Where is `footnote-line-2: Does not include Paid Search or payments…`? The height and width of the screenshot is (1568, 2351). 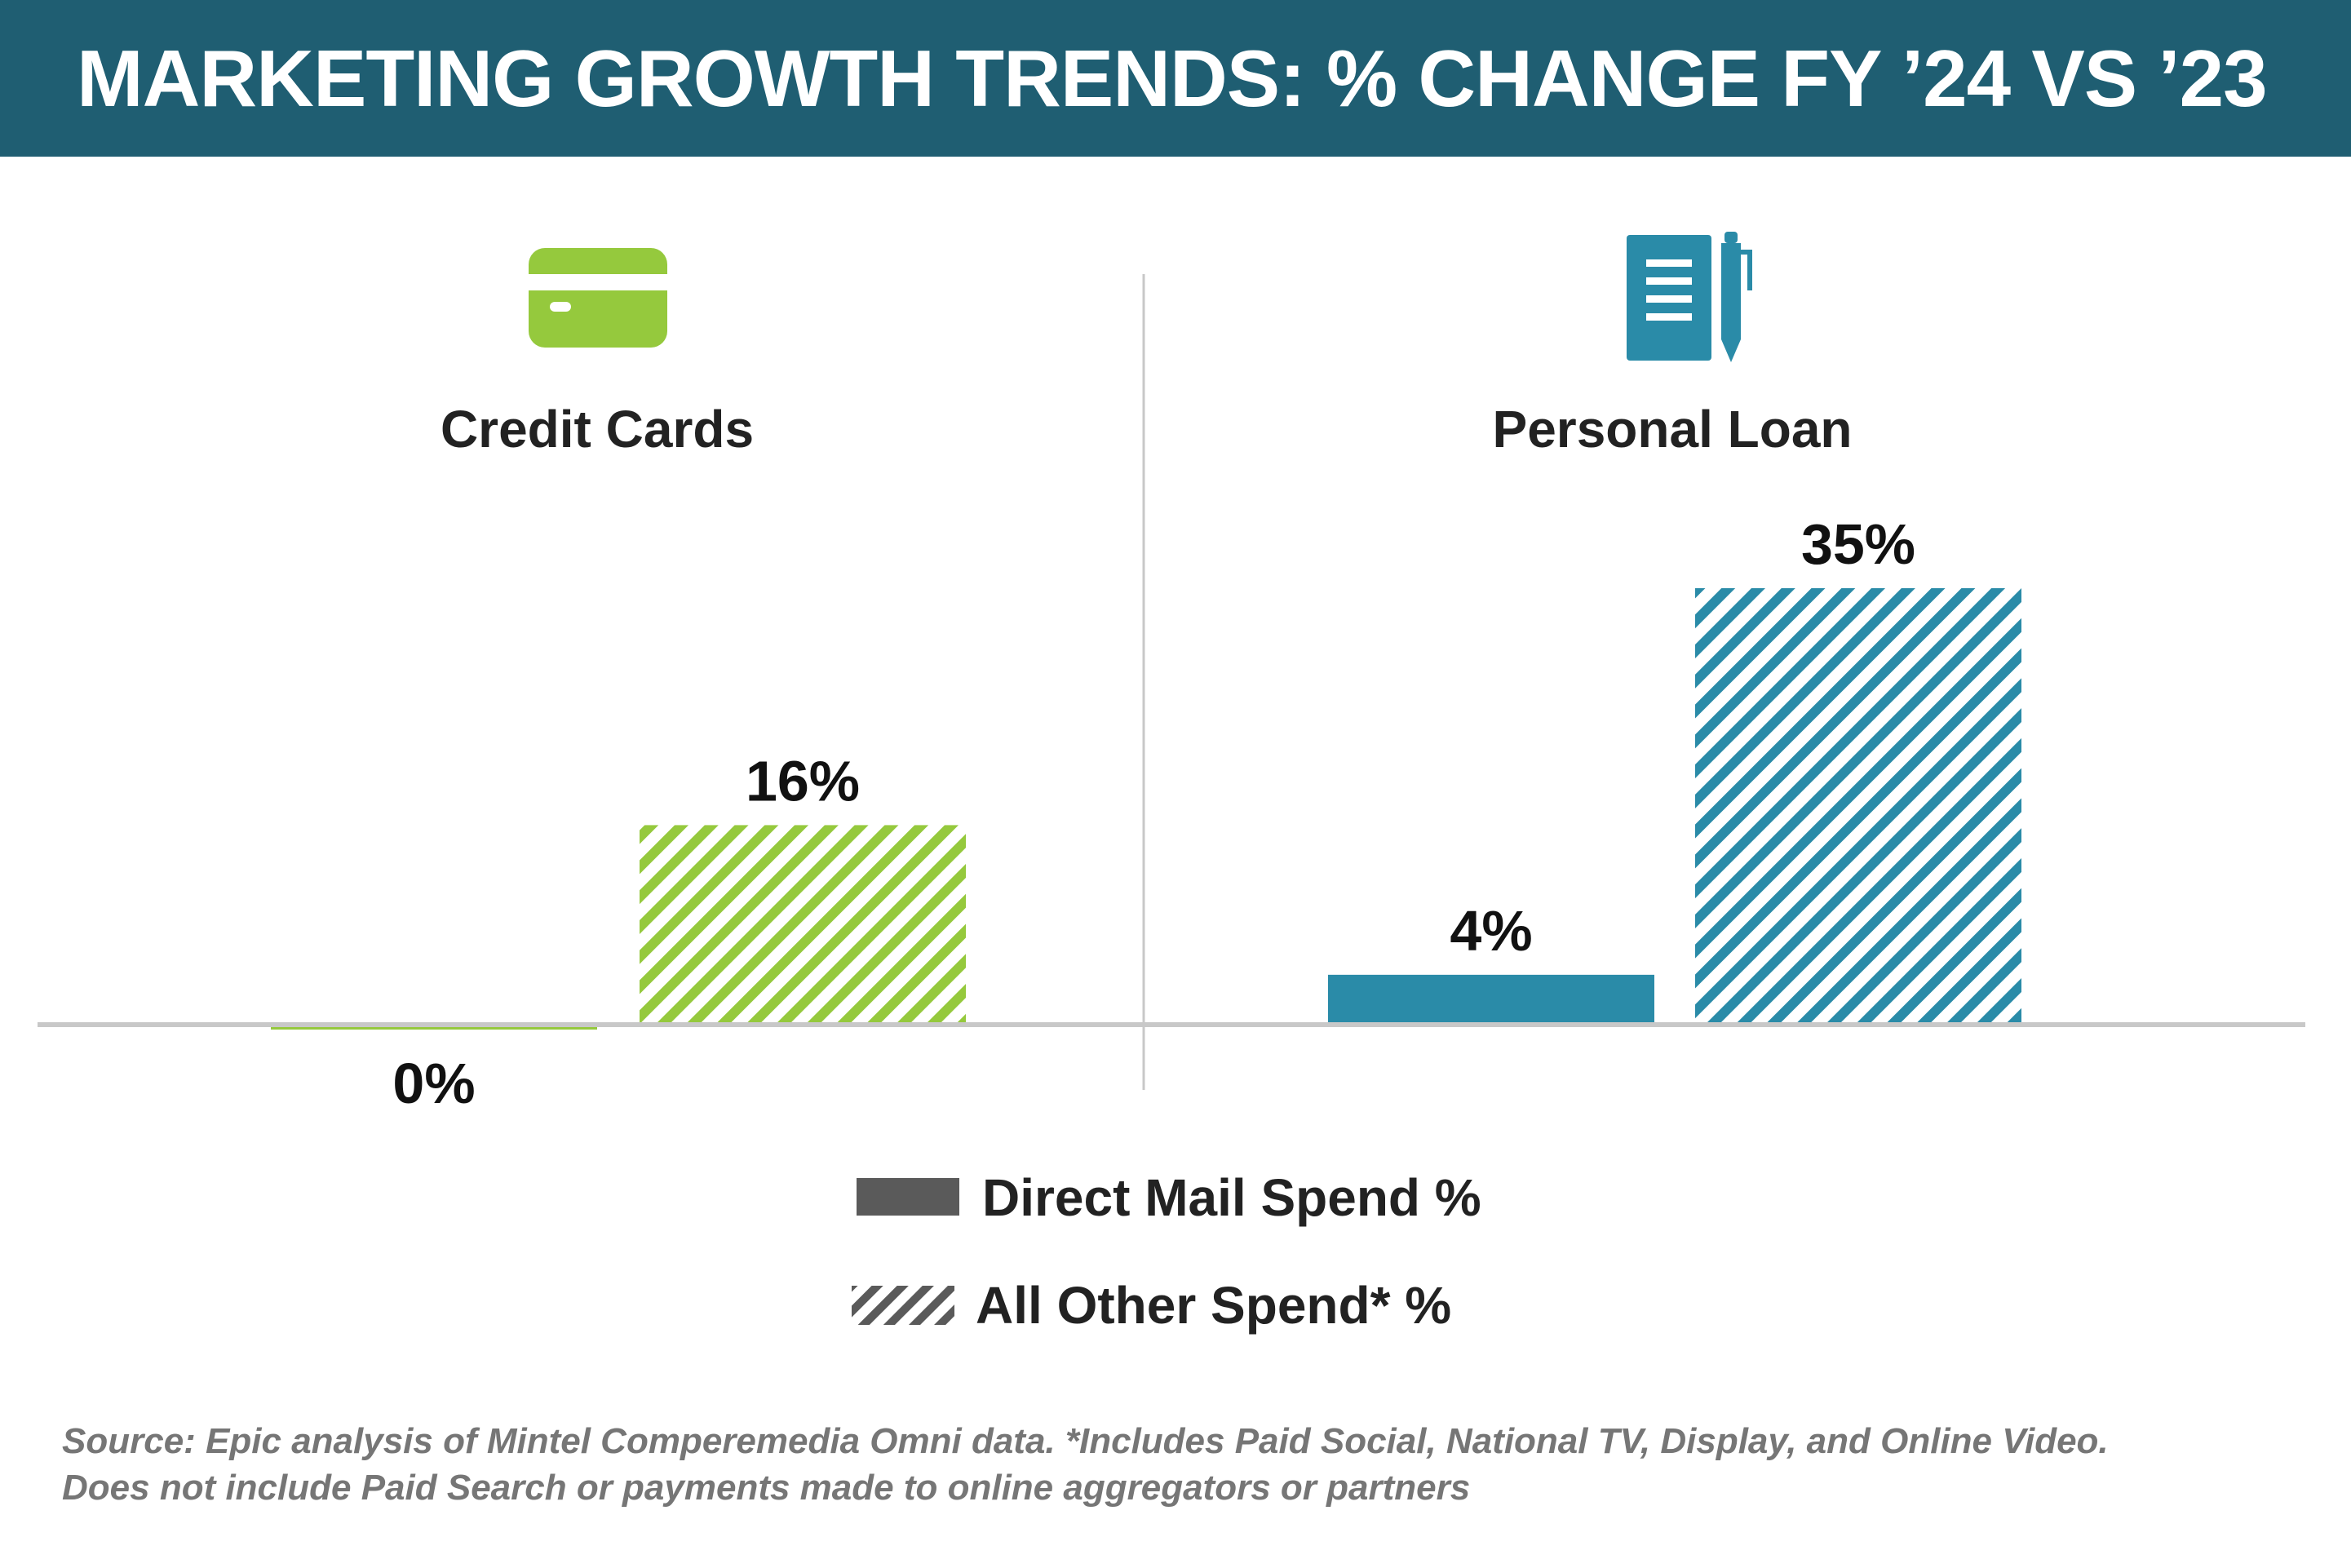 footnote-line-2: Does not include Paid Search or payments… is located at coordinates (766, 1488).